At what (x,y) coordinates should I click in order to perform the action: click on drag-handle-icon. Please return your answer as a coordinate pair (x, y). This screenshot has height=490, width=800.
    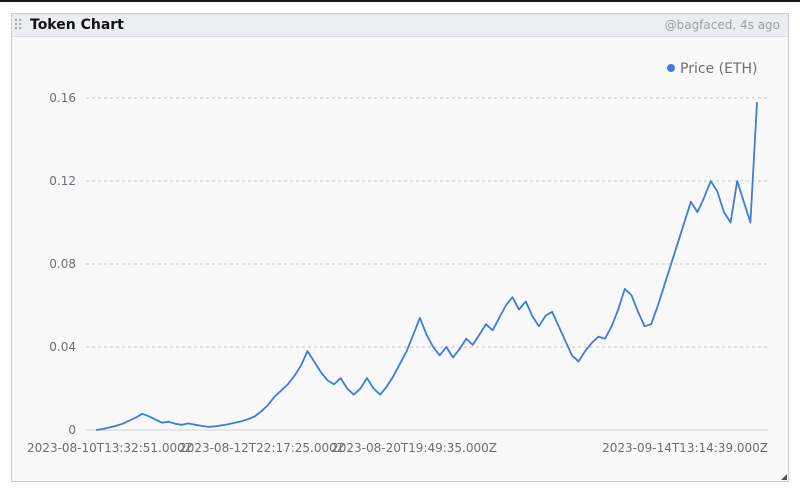
    Looking at the image, I should click on (19, 25).